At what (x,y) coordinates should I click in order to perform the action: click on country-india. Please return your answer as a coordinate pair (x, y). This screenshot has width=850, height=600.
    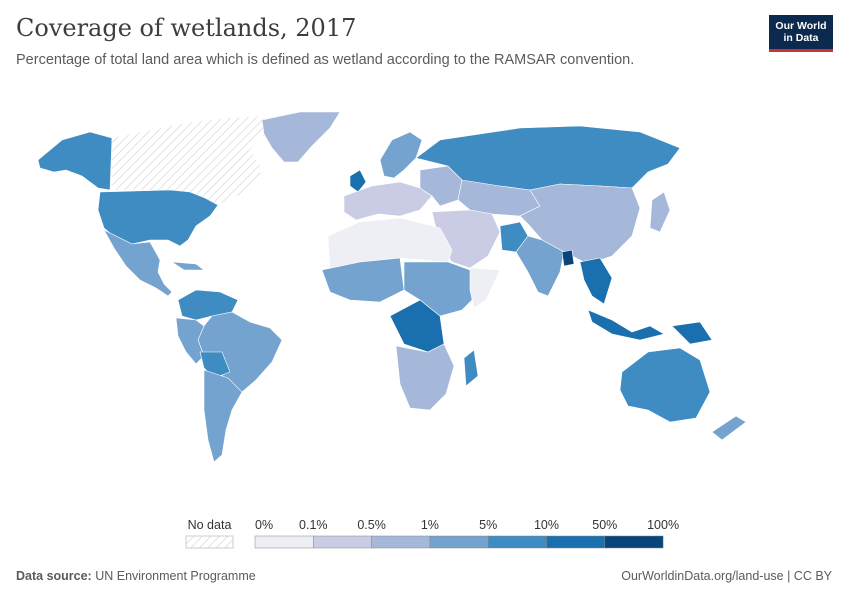
    Looking at the image, I should click on (540, 266).